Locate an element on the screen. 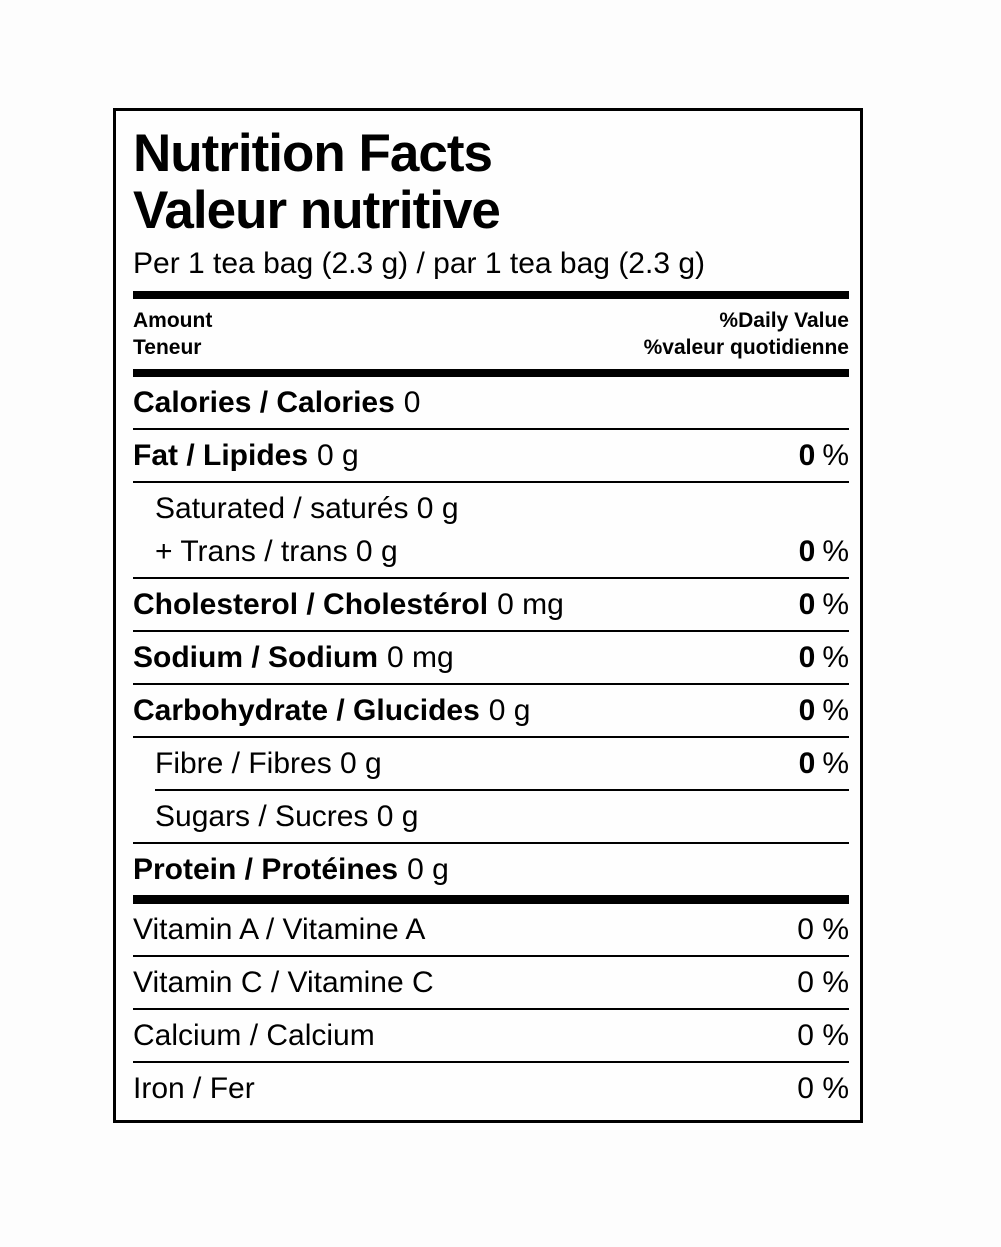 The height and width of the screenshot is (1247, 1001). trans-line: + Trans / trans 0 g is located at coordinates (276, 551).